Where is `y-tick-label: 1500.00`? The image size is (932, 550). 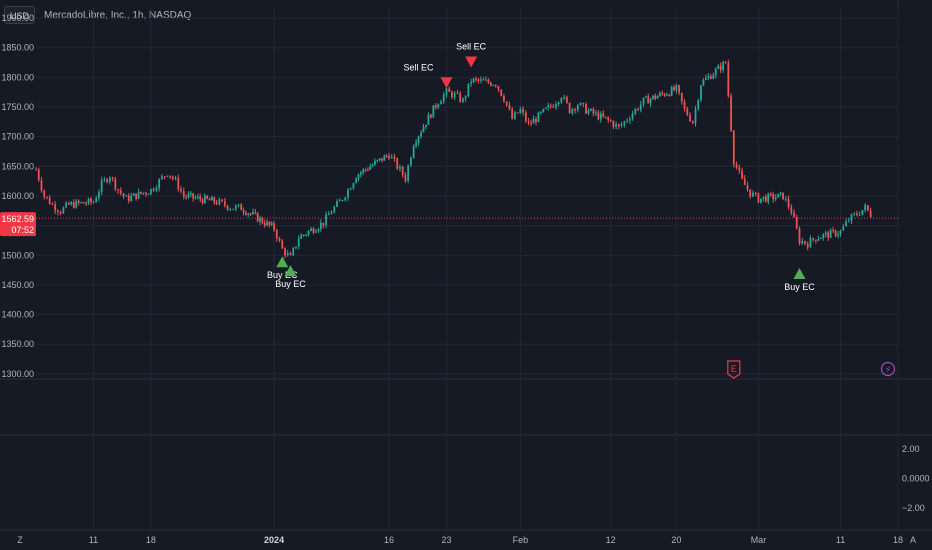 y-tick-label: 1500.00 is located at coordinates (17, 255).